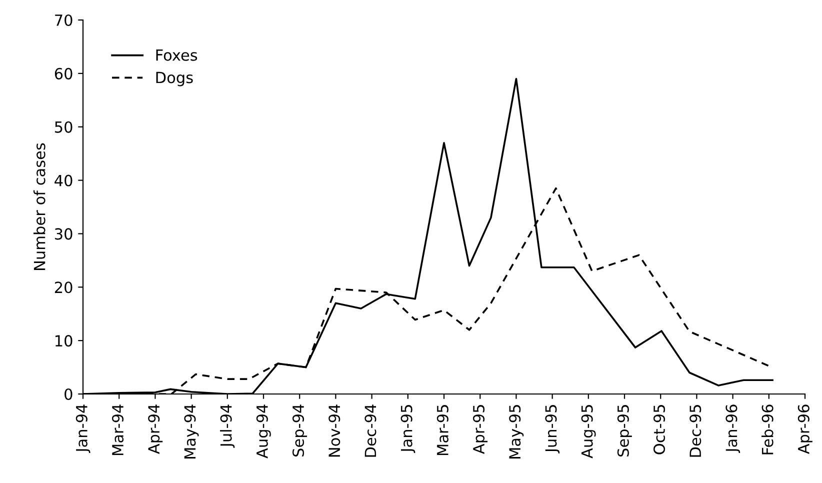 This screenshot has height=483, width=822. I want to click on x-tick-label: May-94, so click(191, 431).